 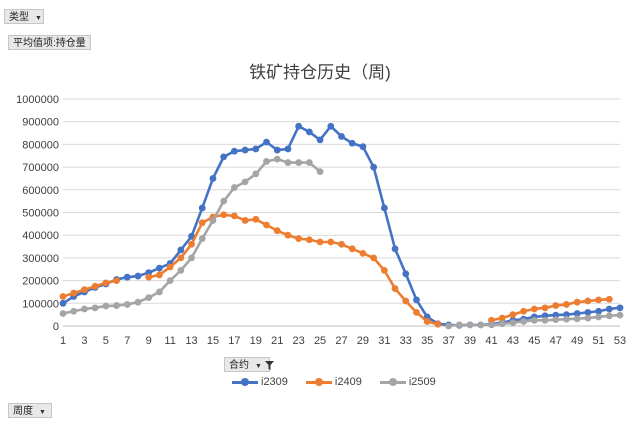 What do you see at coordinates (320, 72) in the screenshot?
I see `chart-title: 铁矿持仓历史（周)` at bounding box center [320, 72].